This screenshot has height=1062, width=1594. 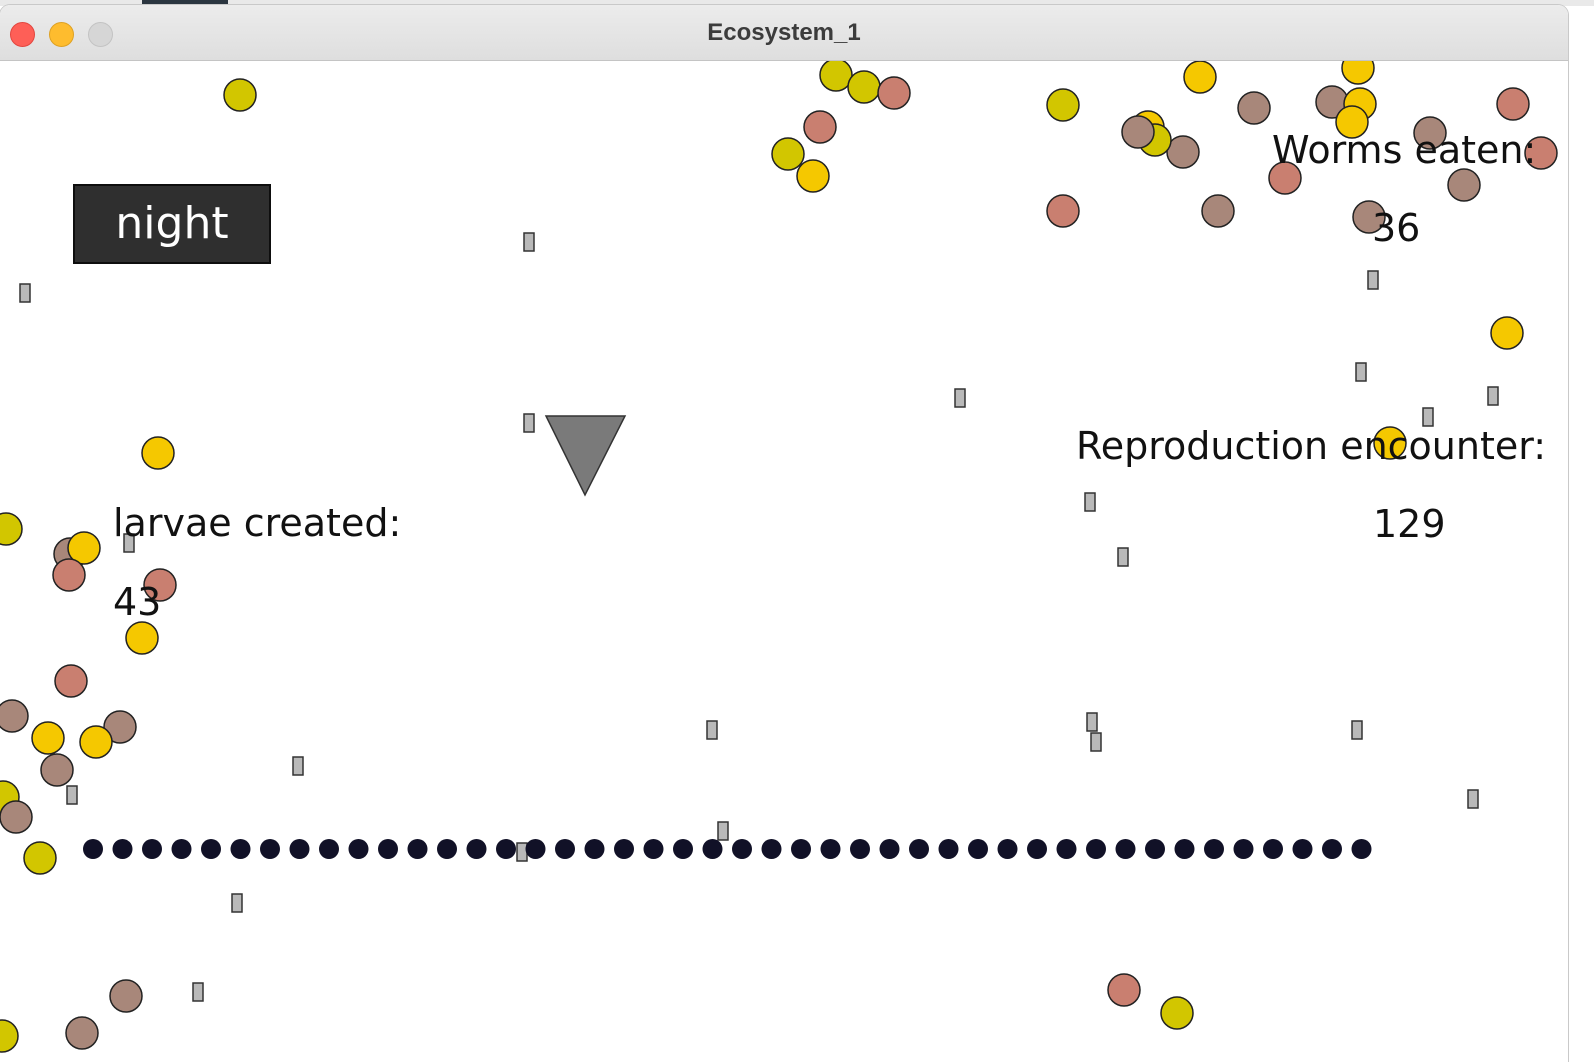 What do you see at coordinates (797, 3) in the screenshot?
I see `background-strip` at bounding box center [797, 3].